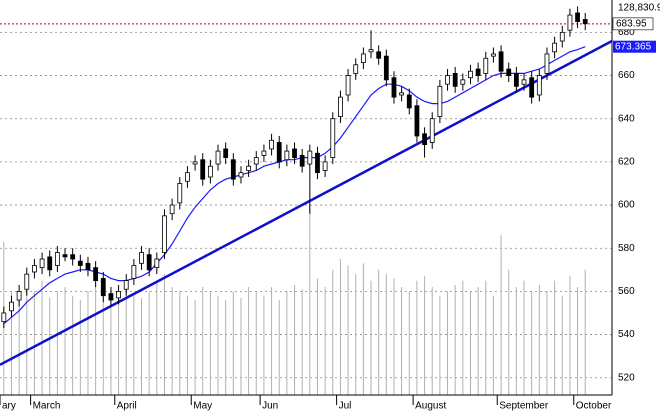  I want to click on y-tick-label: 680, so click(626, 32).